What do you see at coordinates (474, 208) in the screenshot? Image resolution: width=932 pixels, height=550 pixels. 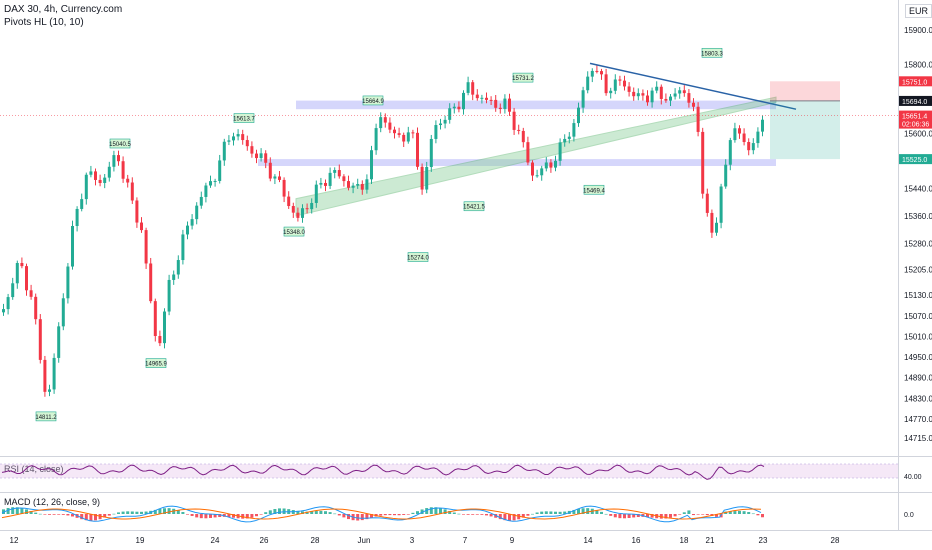 I see `pivot-label-text: 15421.5` at bounding box center [474, 208].